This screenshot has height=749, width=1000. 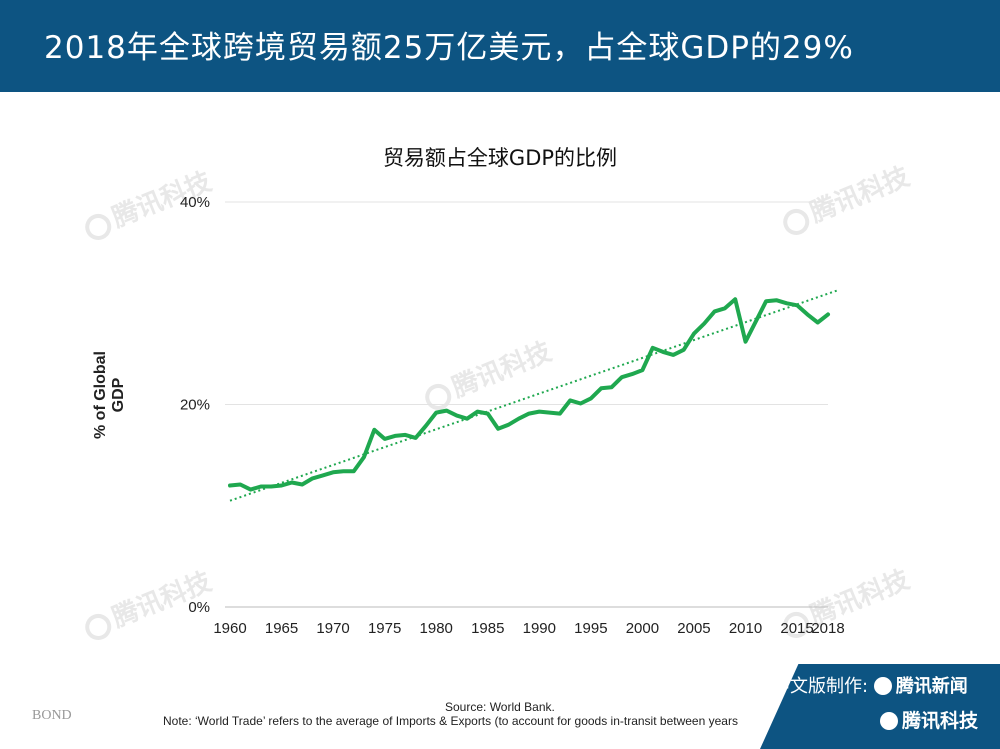 I want to click on source-text: Source: World Bank., so click(x=500, y=707).